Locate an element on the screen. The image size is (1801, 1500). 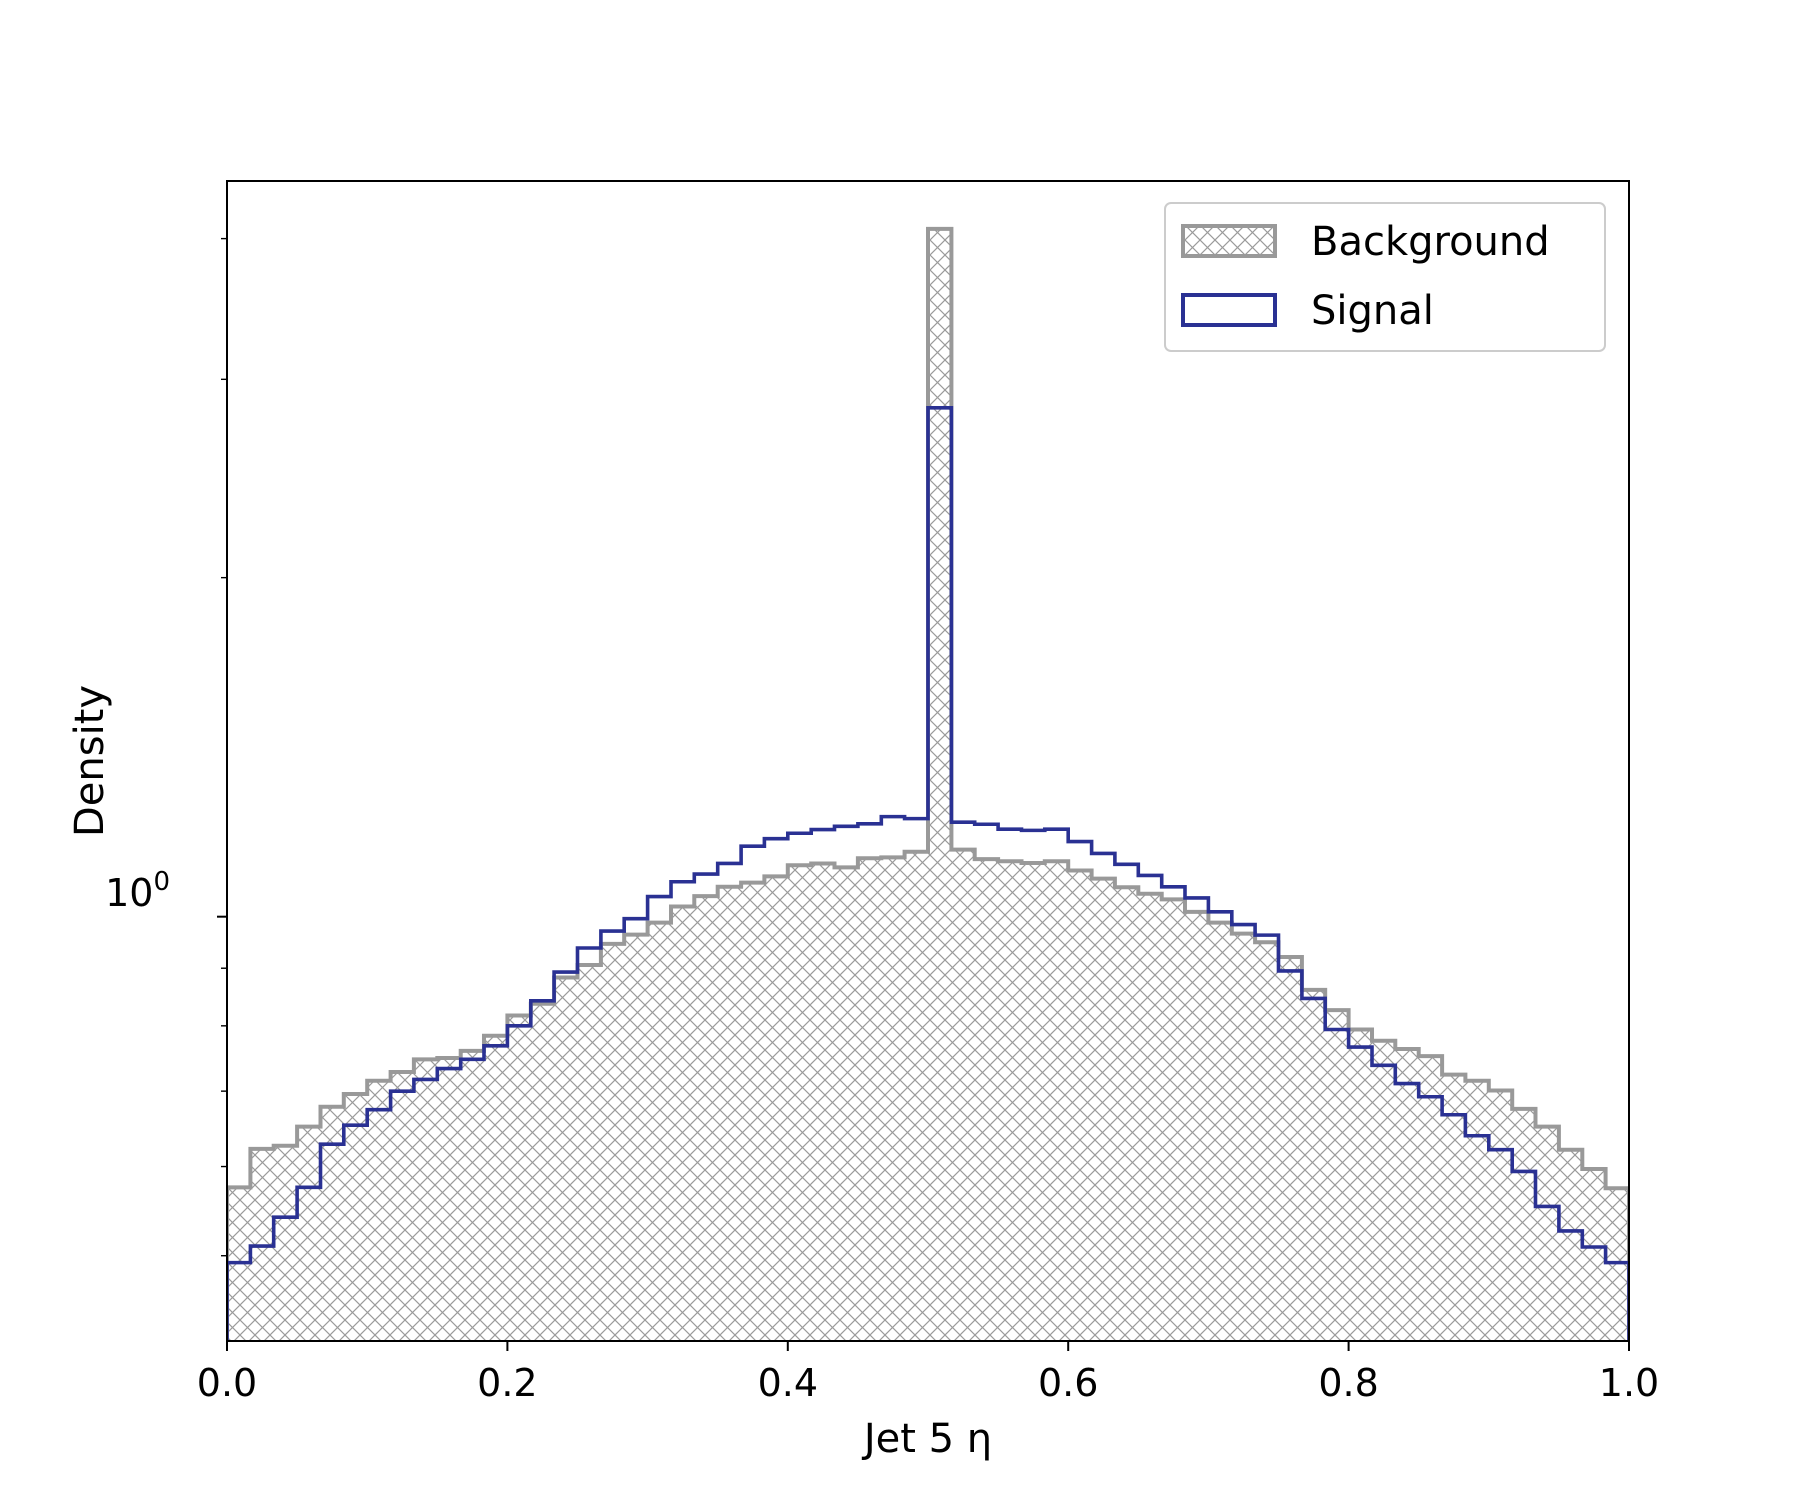
y-axis-label: Density is located at coordinates (90, 761).